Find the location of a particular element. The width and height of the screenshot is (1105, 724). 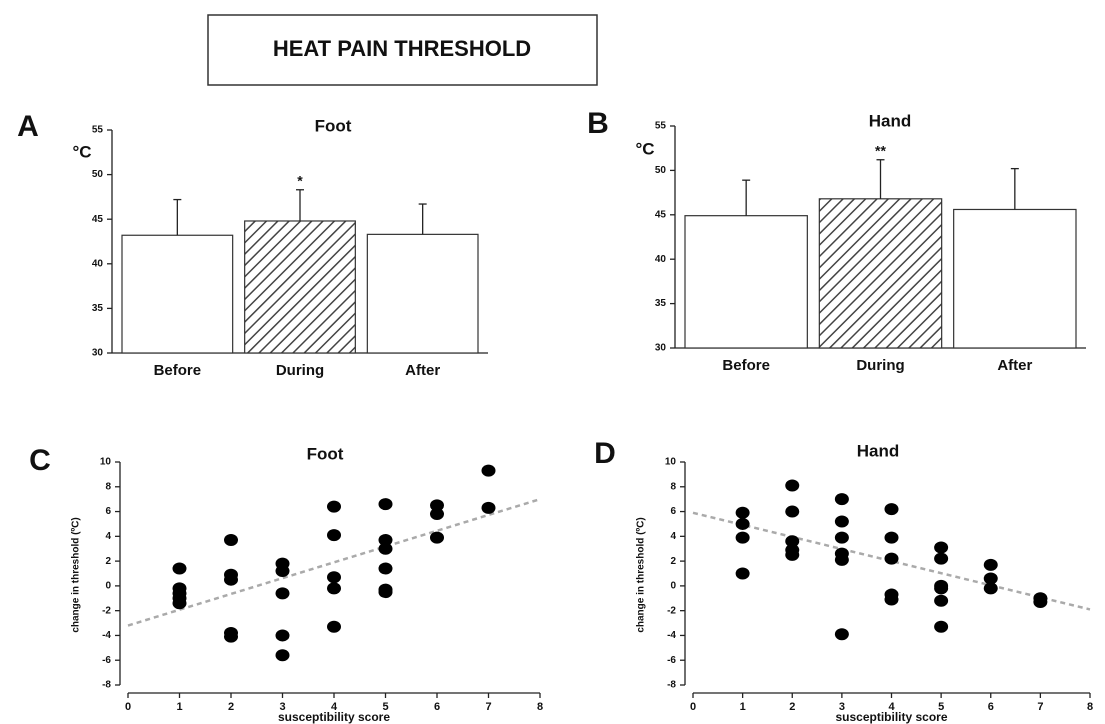

x-tick-label: 2 is located at coordinates (231, 707).